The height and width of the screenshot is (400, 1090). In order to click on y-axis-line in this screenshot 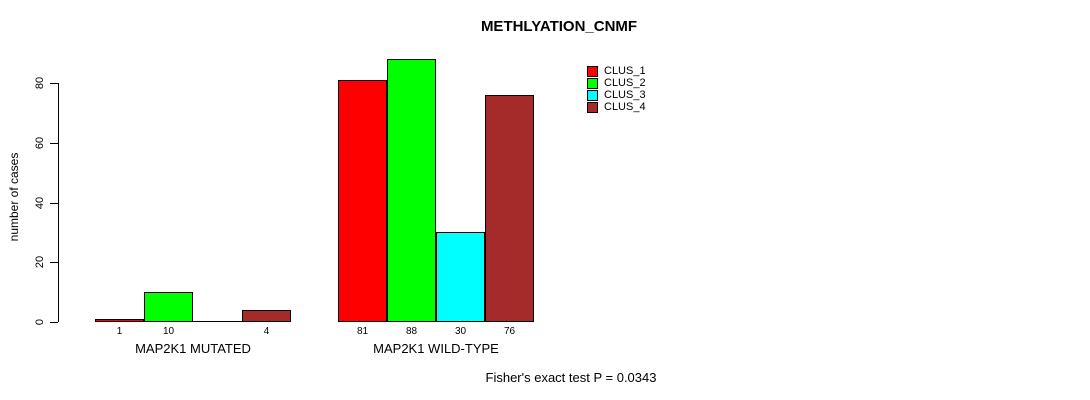, I will do `click(58, 202)`.